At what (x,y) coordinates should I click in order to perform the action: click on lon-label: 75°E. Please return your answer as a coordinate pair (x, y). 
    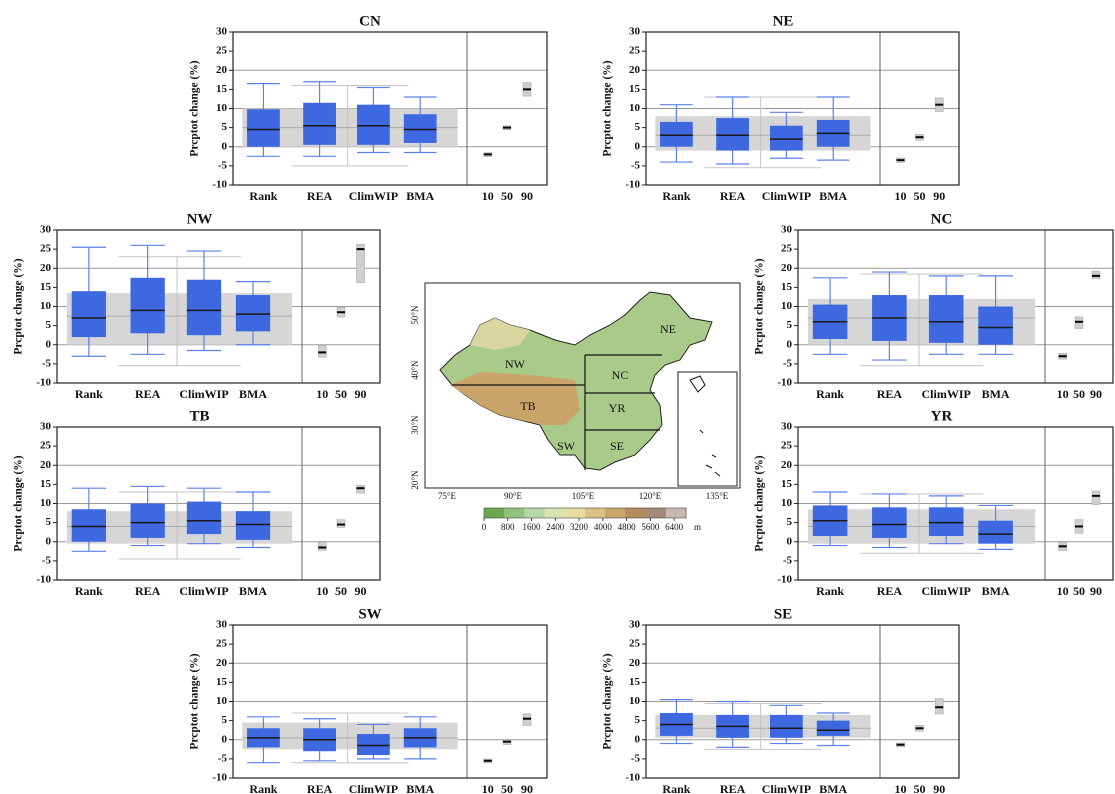
    Looking at the image, I should click on (447, 496).